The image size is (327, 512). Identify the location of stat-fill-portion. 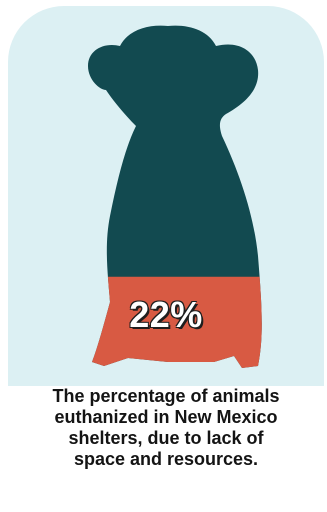
(175, 322).